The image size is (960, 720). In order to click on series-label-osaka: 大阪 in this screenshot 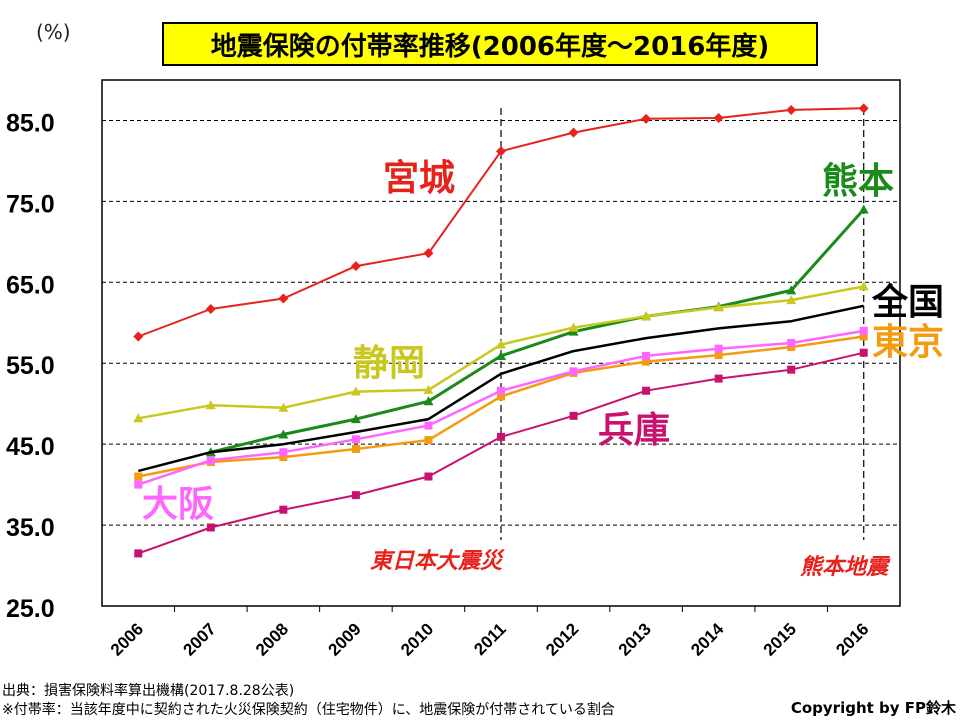, I will do `click(178, 504)`.